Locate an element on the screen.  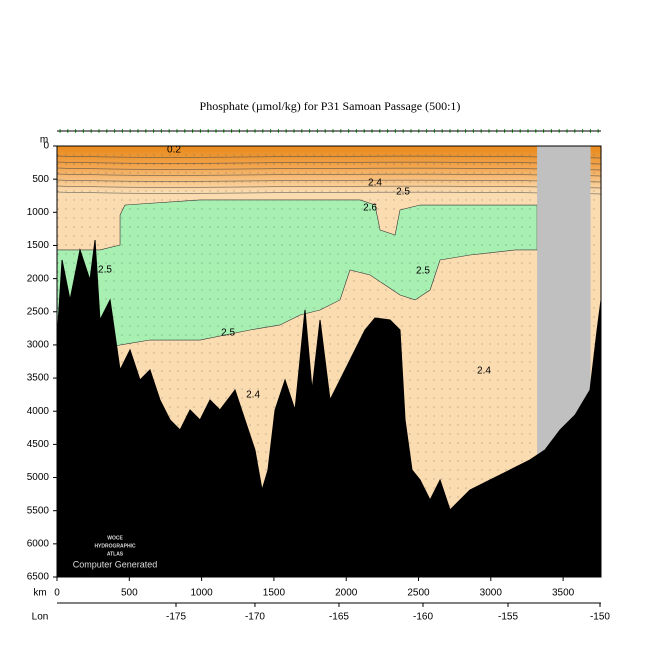
lon-tick-label: -150 is located at coordinates (600, 617).